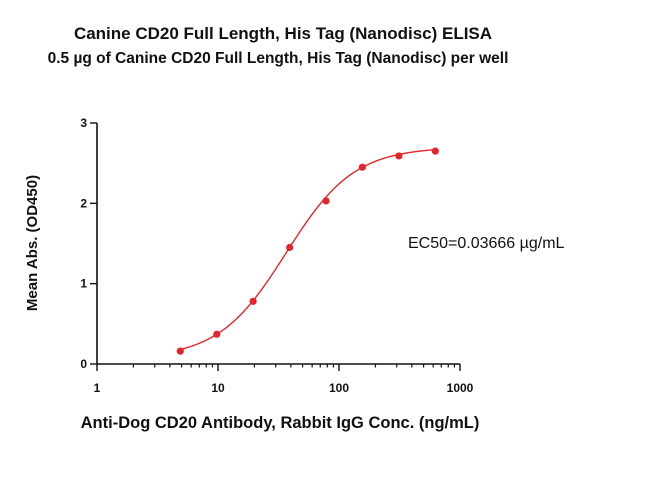 Image resolution: width=650 pixels, height=480 pixels. Describe the element at coordinates (83, 364) in the screenshot. I see `y-tick-label: 0` at that location.